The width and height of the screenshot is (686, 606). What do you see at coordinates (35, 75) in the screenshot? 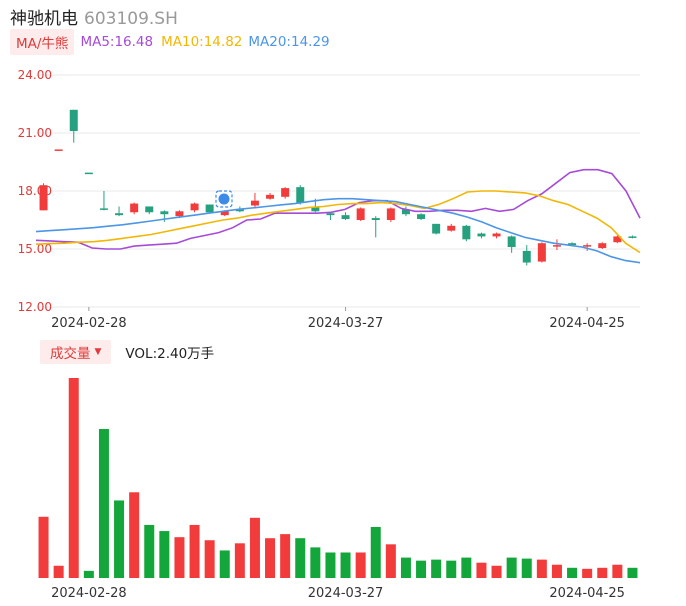
I see `y-tick-label: 24.00` at bounding box center [35, 75].